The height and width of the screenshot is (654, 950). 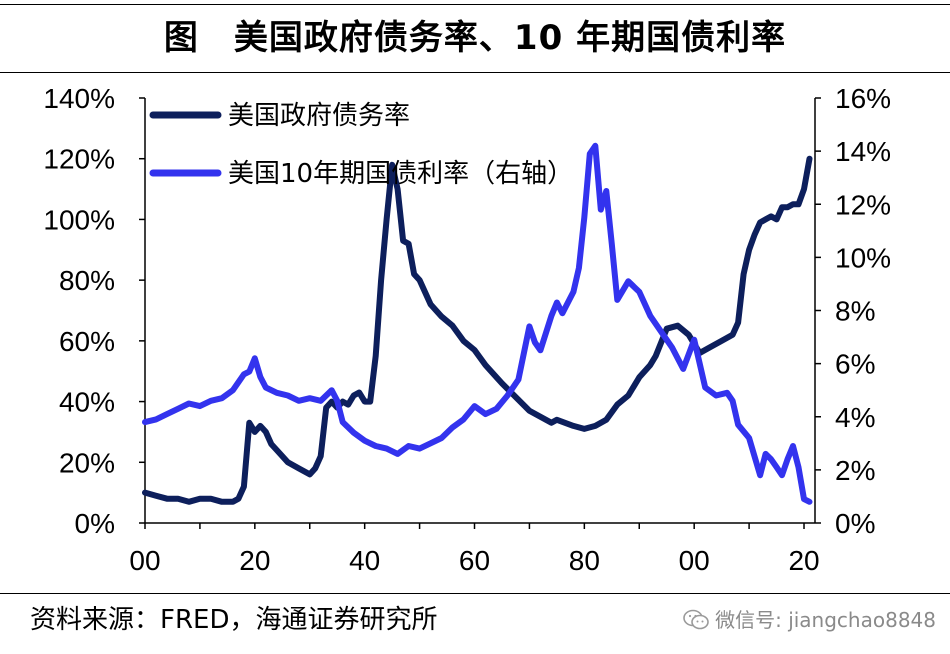 What do you see at coordinates (319, 116) in the screenshot?
I see `legend-label-1: 美国政府债务率` at bounding box center [319, 116].